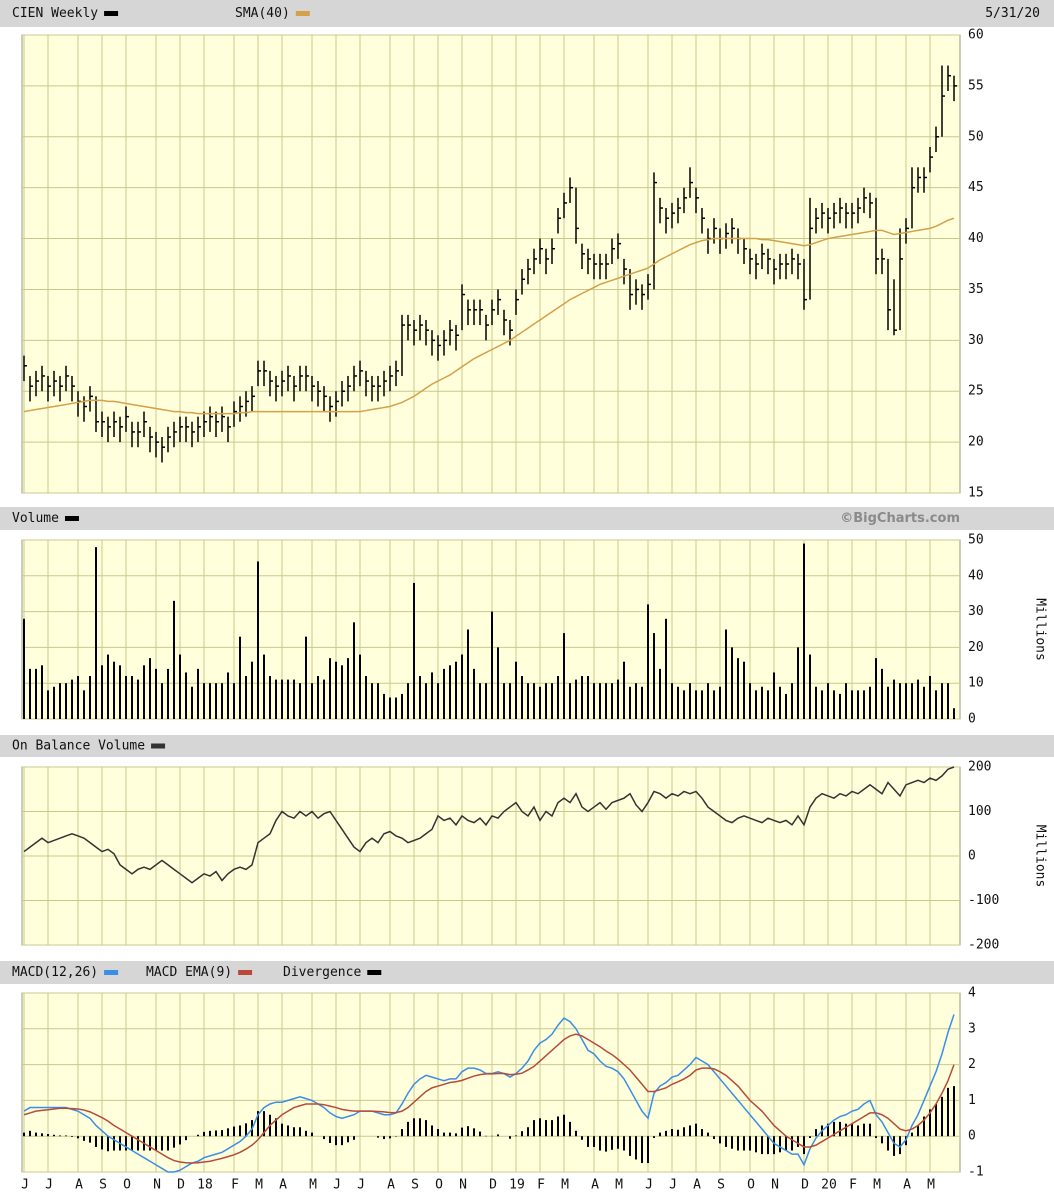  I want to click on x-tick-label: D, so click(805, 1185).